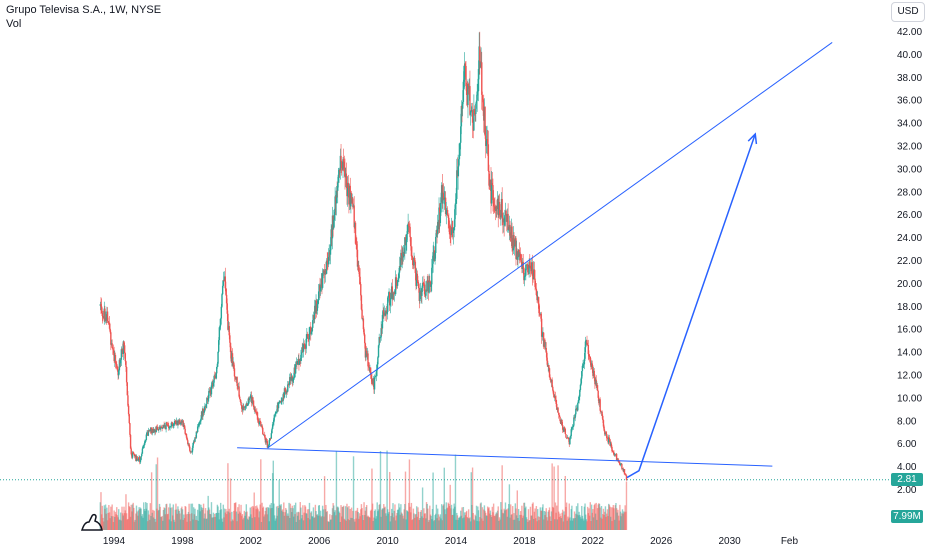  What do you see at coordinates (908, 12) in the screenshot?
I see `currency-button: USD` at bounding box center [908, 12].